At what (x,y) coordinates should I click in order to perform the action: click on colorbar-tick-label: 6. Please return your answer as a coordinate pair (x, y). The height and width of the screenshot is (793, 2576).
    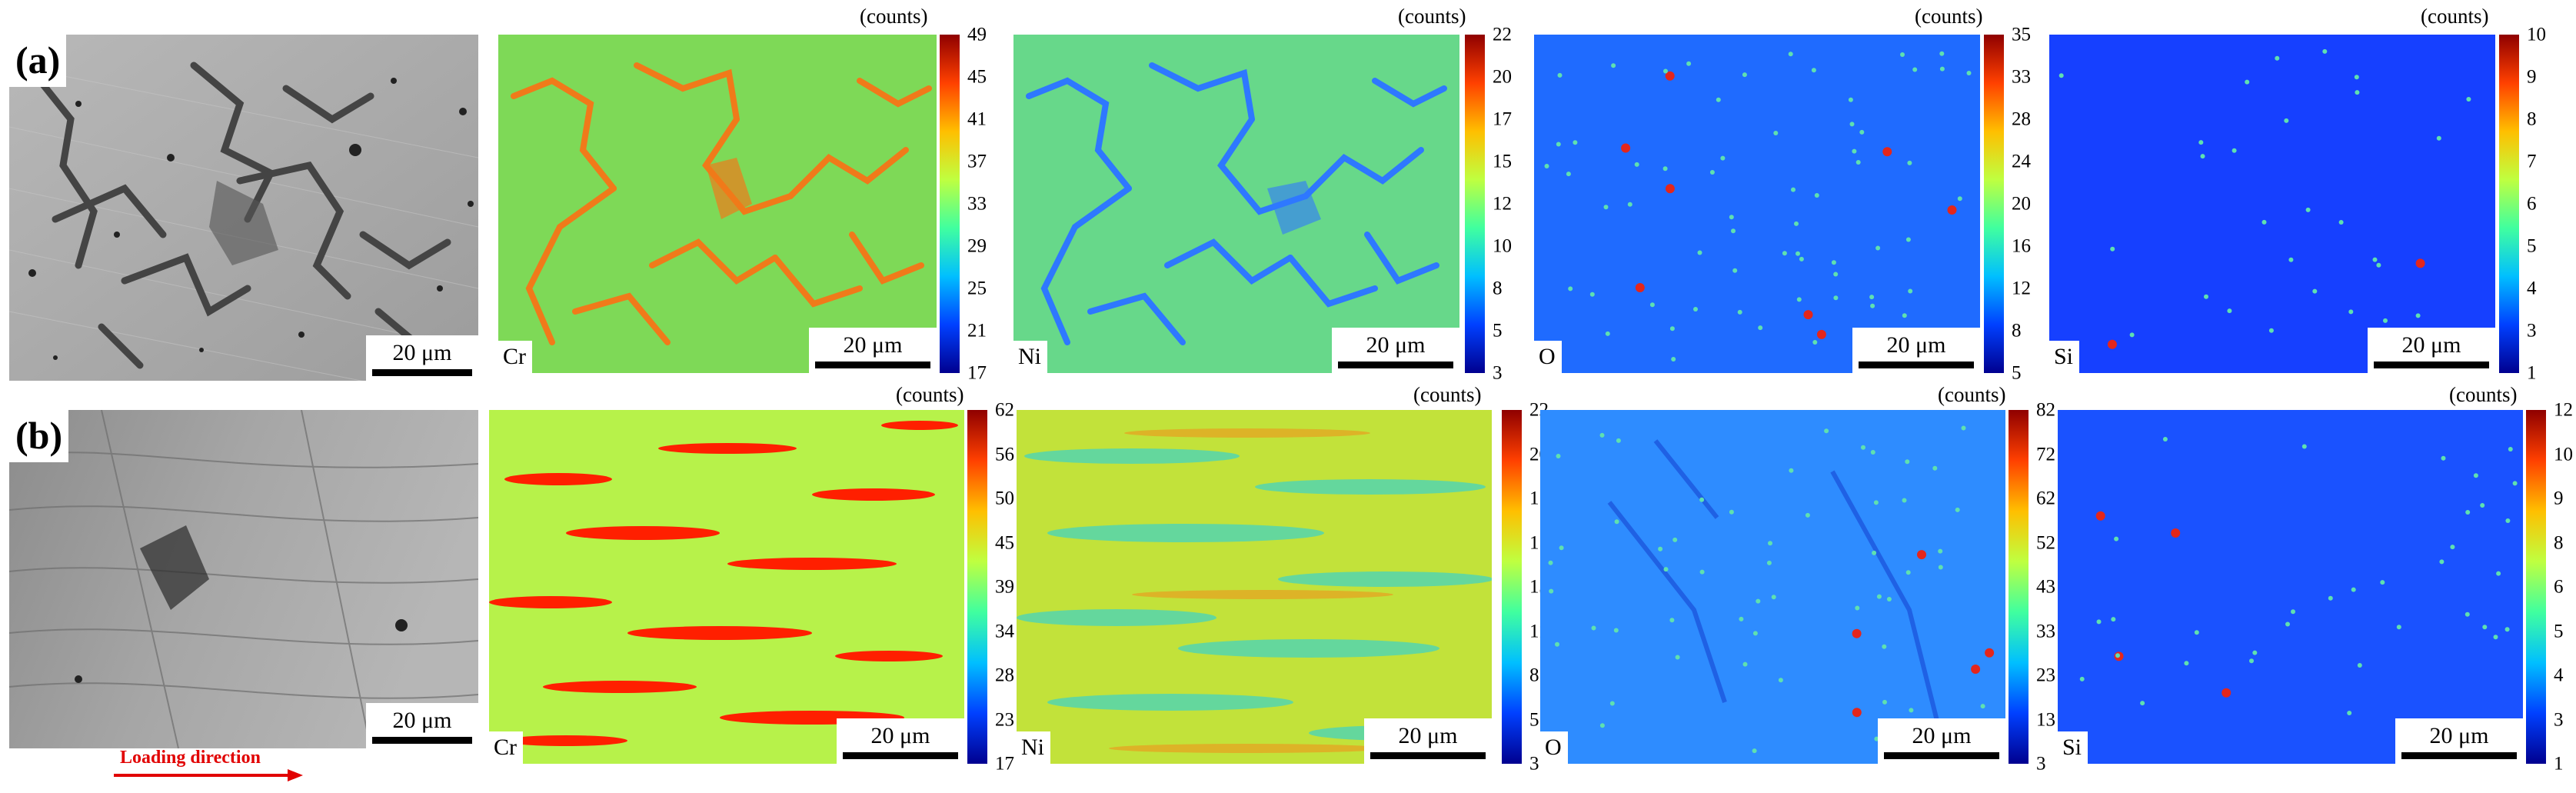
    Looking at the image, I should click on (2559, 587).